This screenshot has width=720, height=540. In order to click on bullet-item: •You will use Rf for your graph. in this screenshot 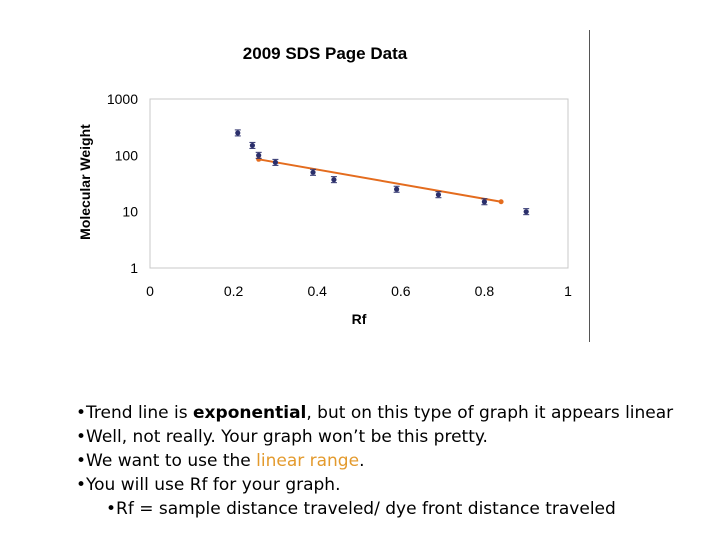, I will do `click(208, 485)`.